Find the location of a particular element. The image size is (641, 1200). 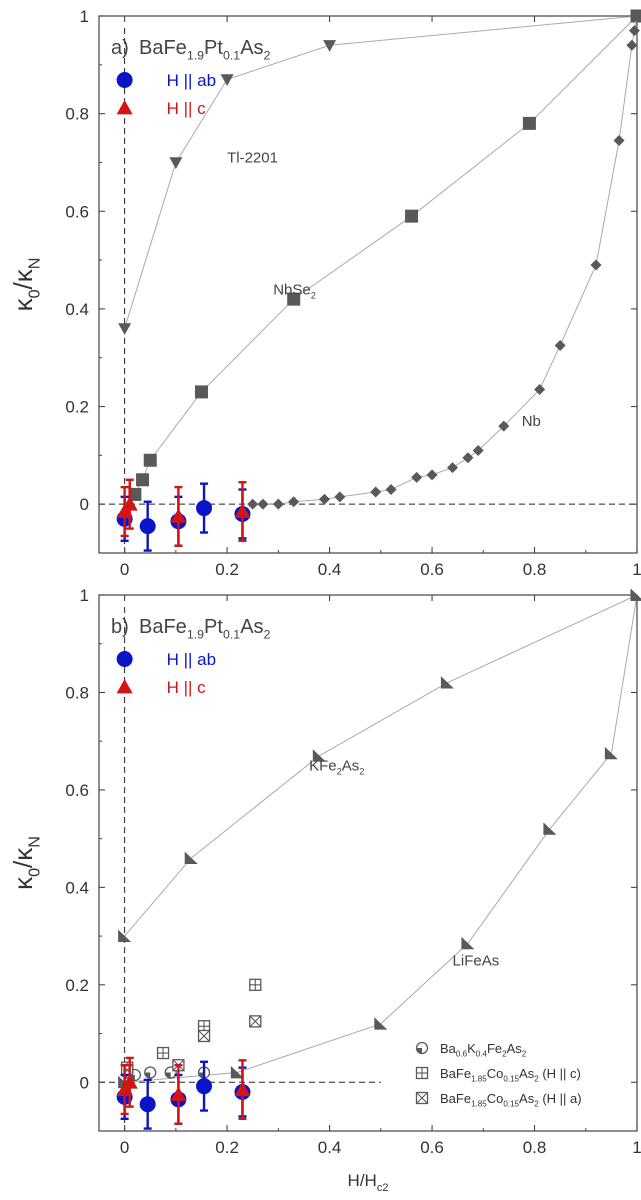

y-axis-label: κ0/κN is located at coordinates (25, 285).